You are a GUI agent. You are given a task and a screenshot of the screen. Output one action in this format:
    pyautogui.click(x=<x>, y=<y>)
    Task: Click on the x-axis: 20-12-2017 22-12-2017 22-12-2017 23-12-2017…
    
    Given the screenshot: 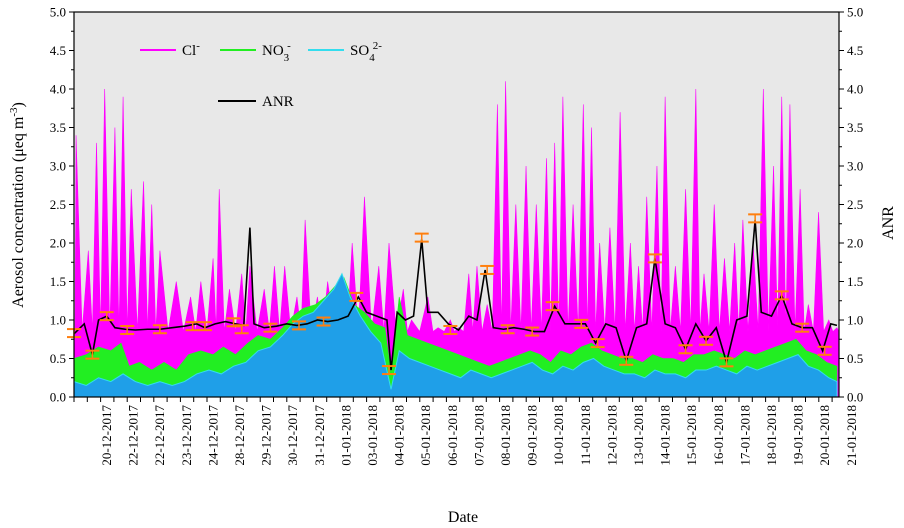 What is the action you would take?
    pyautogui.click(x=466, y=431)
    